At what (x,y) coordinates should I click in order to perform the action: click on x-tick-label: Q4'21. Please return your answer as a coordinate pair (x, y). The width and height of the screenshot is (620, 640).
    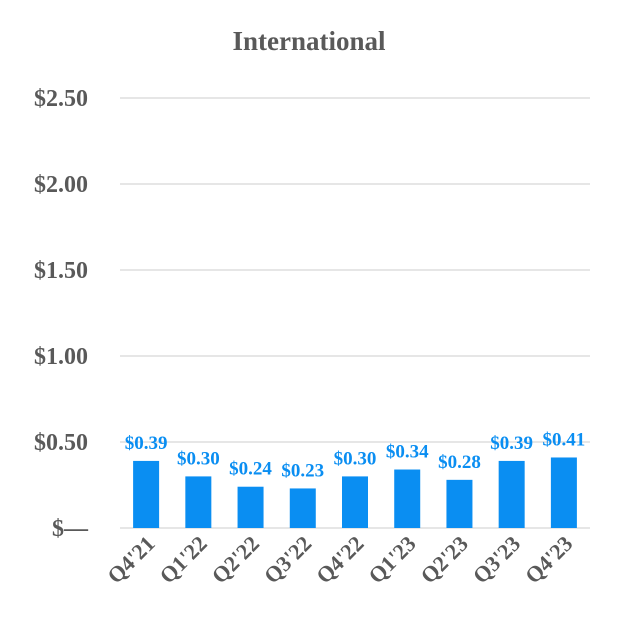
    Looking at the image, I should click on (130, 559).